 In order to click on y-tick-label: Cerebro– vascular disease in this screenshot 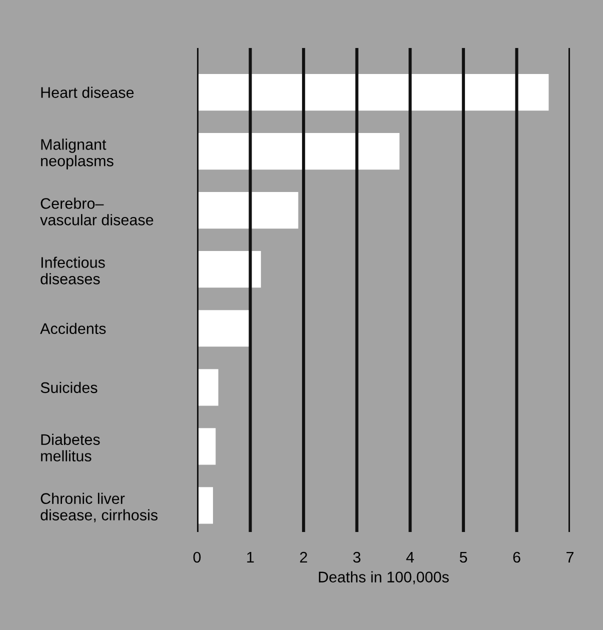, I will do `click(97, 212)`.